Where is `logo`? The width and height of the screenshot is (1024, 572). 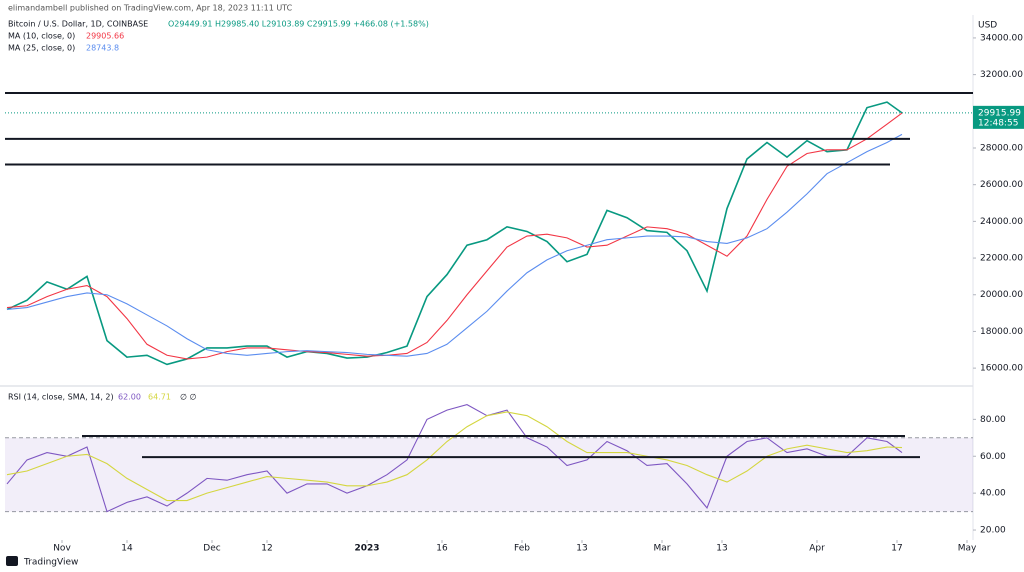 logo is located at coordinates (12, 561).